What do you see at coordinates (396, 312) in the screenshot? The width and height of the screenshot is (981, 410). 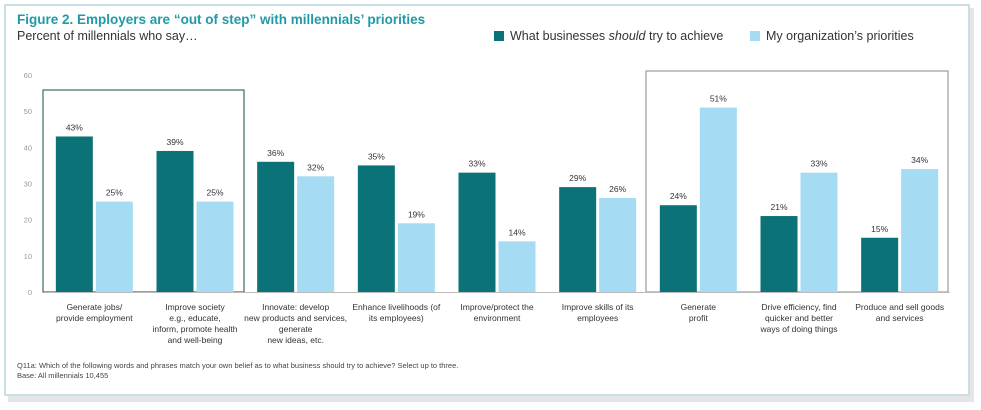 I see `category-label: Enhance livelihoods (of its employees)` at bounding box center [396, 312].